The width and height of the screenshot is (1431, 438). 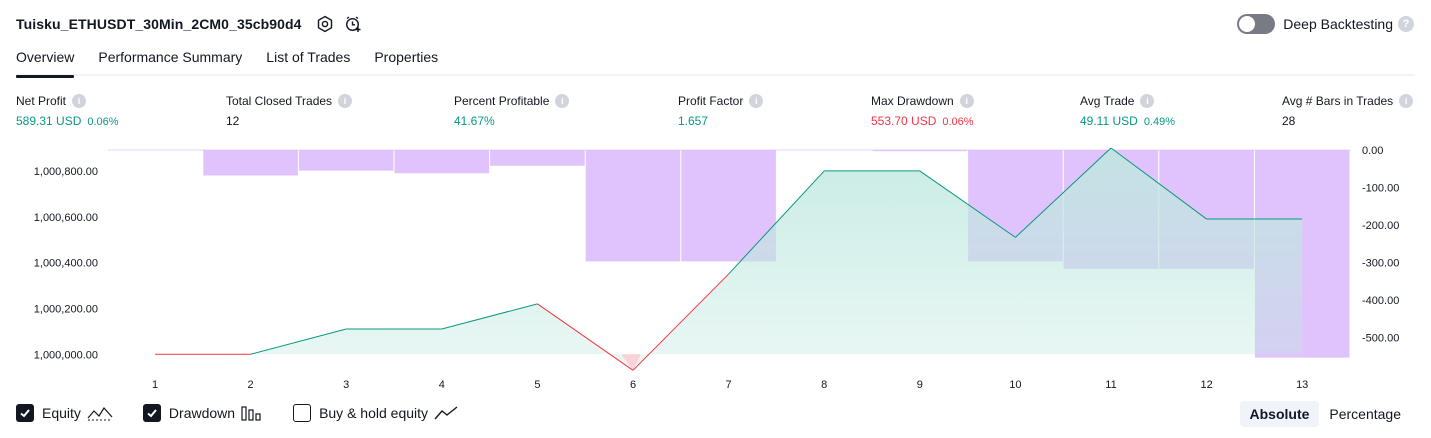 I want to click on title-row: Tuisku_ETHUSDT_30Min_2CM0_35cb90d4, so click(x=190, y=24).